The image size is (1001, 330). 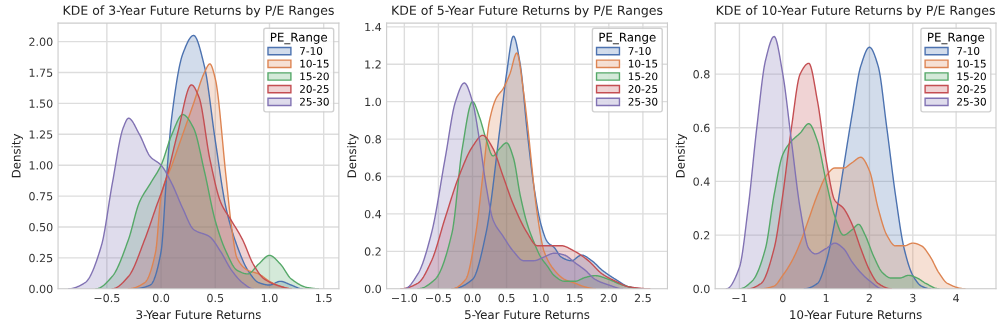 What do you see at coordinates (41, 42) in the screenshot?
I see `y-tick-label: 2.00` at bounding box center [41, 42].